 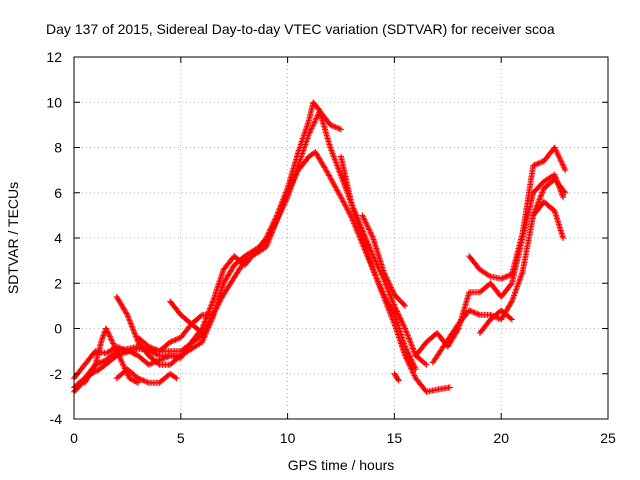 I want to click on x-tick-label: 25, so click(x=608, y=438).